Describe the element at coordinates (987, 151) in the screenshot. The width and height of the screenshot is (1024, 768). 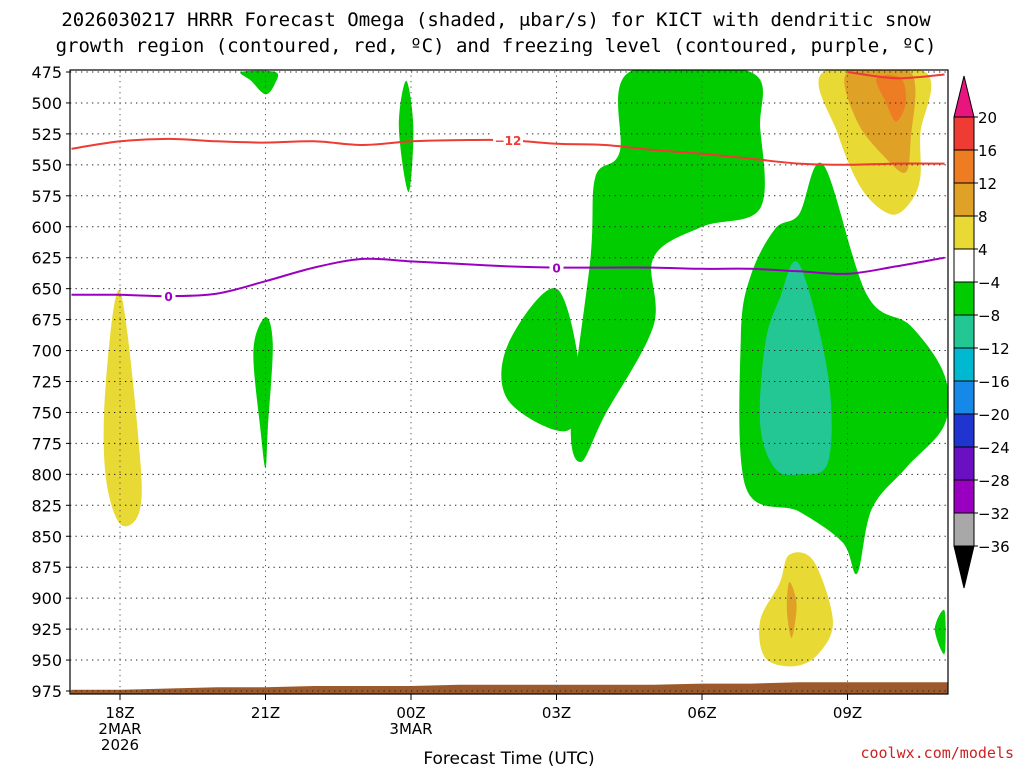
I see `colorbar-label: 16` at that location.